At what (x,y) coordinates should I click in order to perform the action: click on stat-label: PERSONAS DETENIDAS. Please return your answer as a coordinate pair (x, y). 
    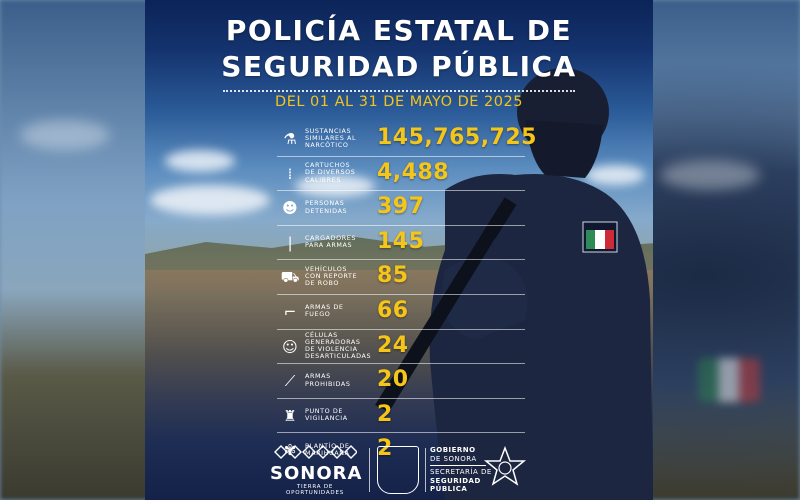
    Looking at the image, I should click on (326, 207).